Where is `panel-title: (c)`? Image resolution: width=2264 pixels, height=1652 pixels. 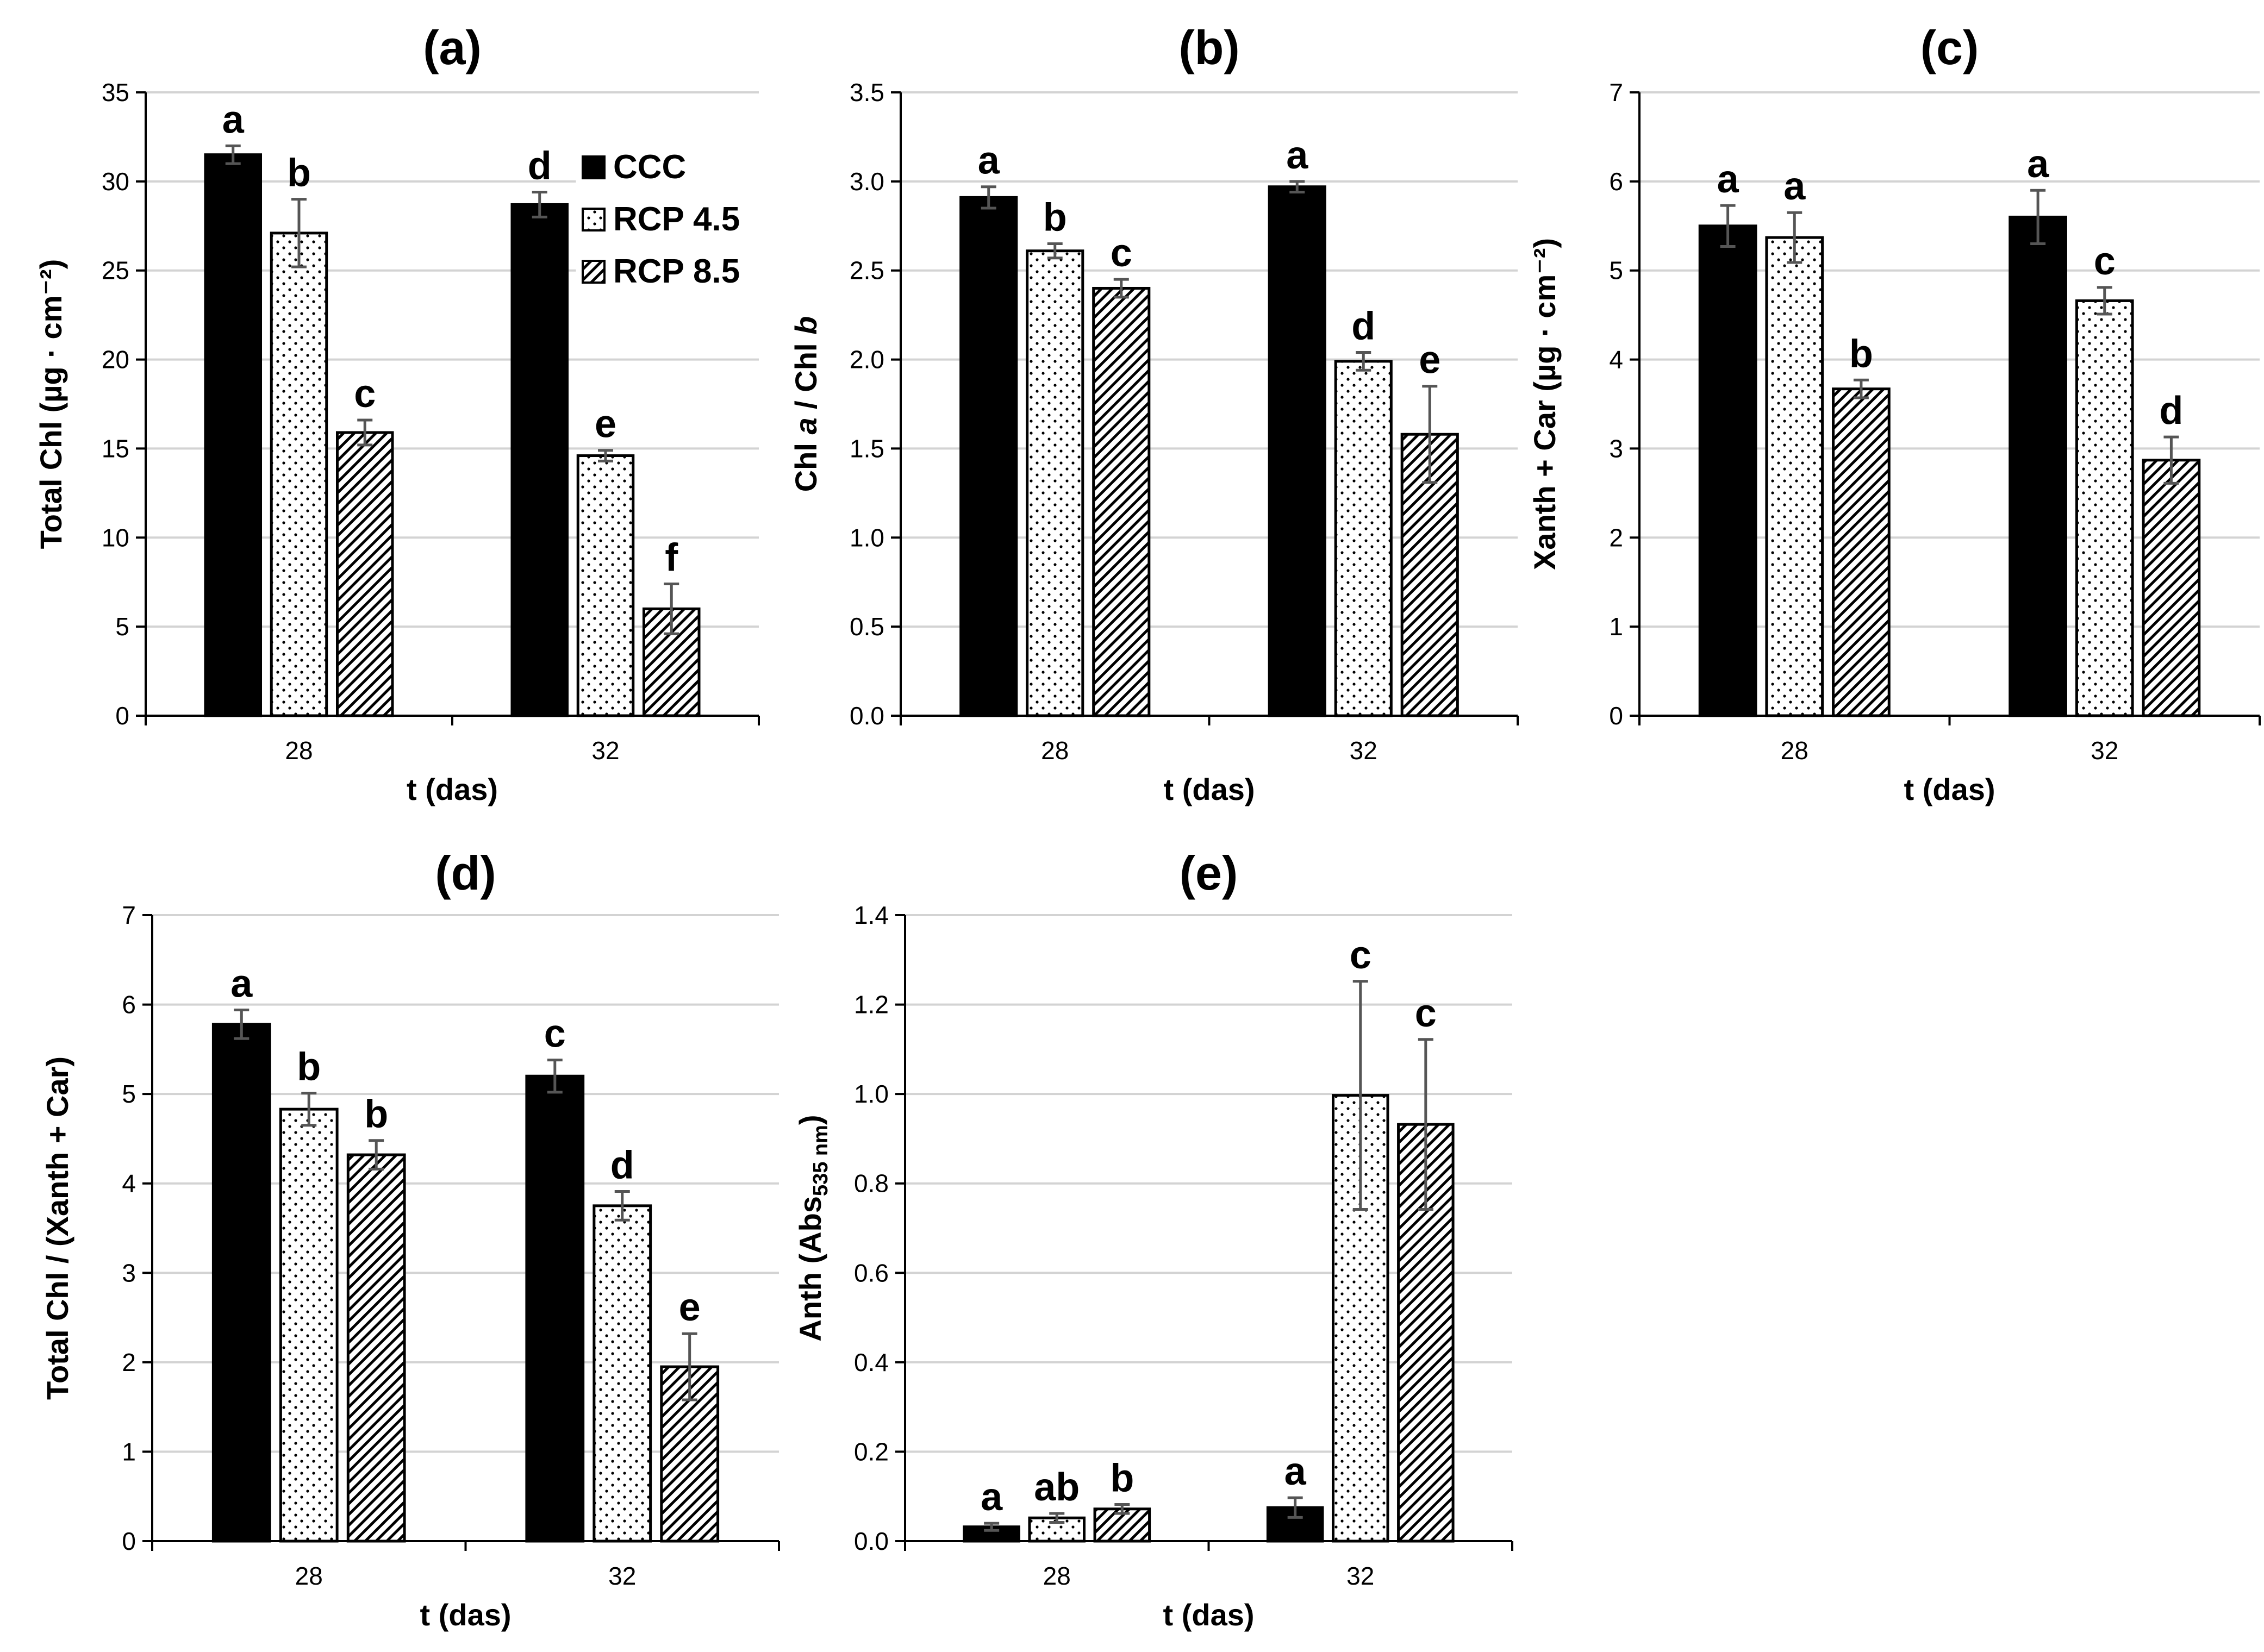
panel-title: (c) is located at coordinates (1949, 47).